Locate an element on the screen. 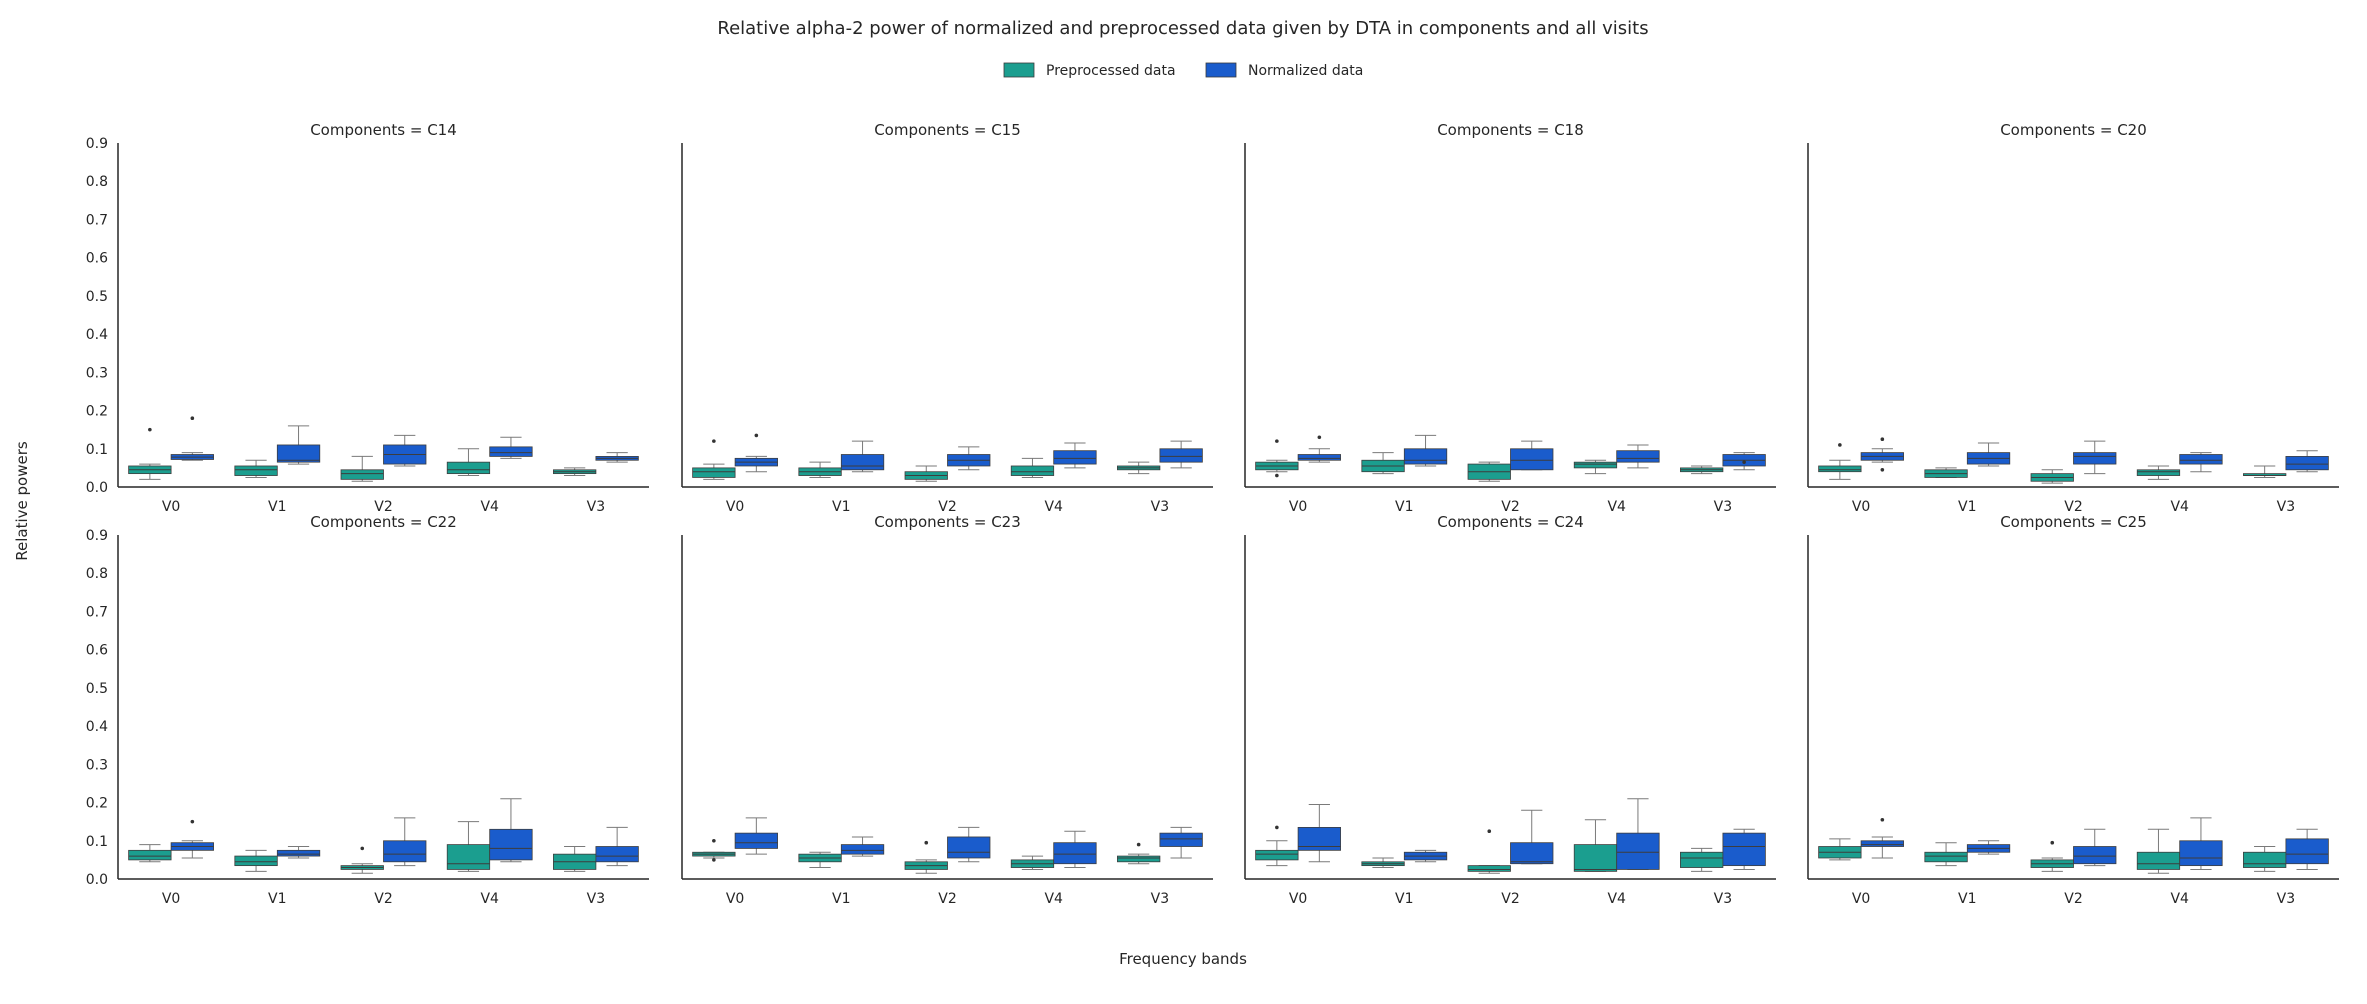 This screenshot has width=2367, height=1004. panel-title: Components = C22 is located at coordinates (383, 522).